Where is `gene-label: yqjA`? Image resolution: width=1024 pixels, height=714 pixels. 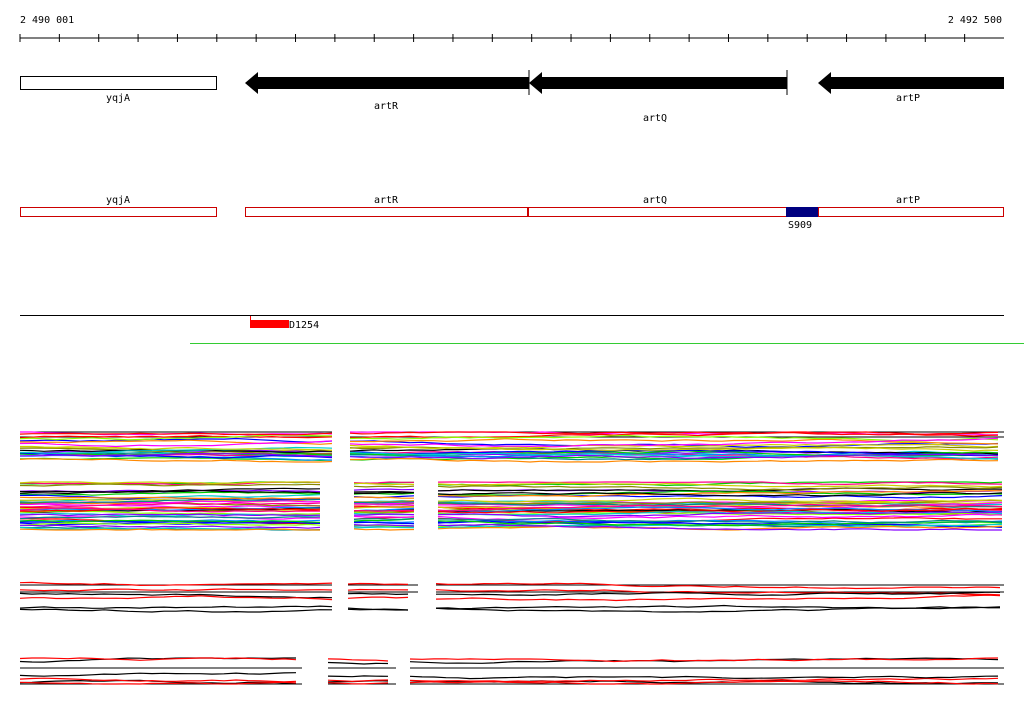
gene-label: yqjA is located at coordinates (118, 98).